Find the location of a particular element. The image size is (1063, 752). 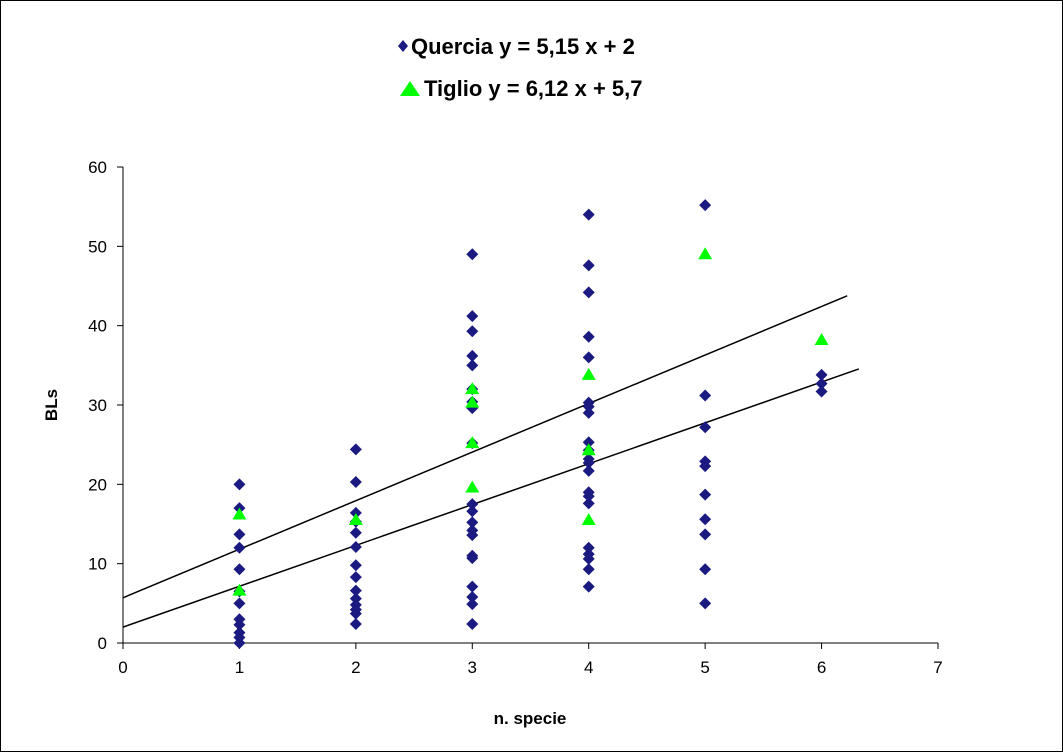

x-ticks: 0 1 2 3 4 5 6 7 is located at coordinates (530, 660).